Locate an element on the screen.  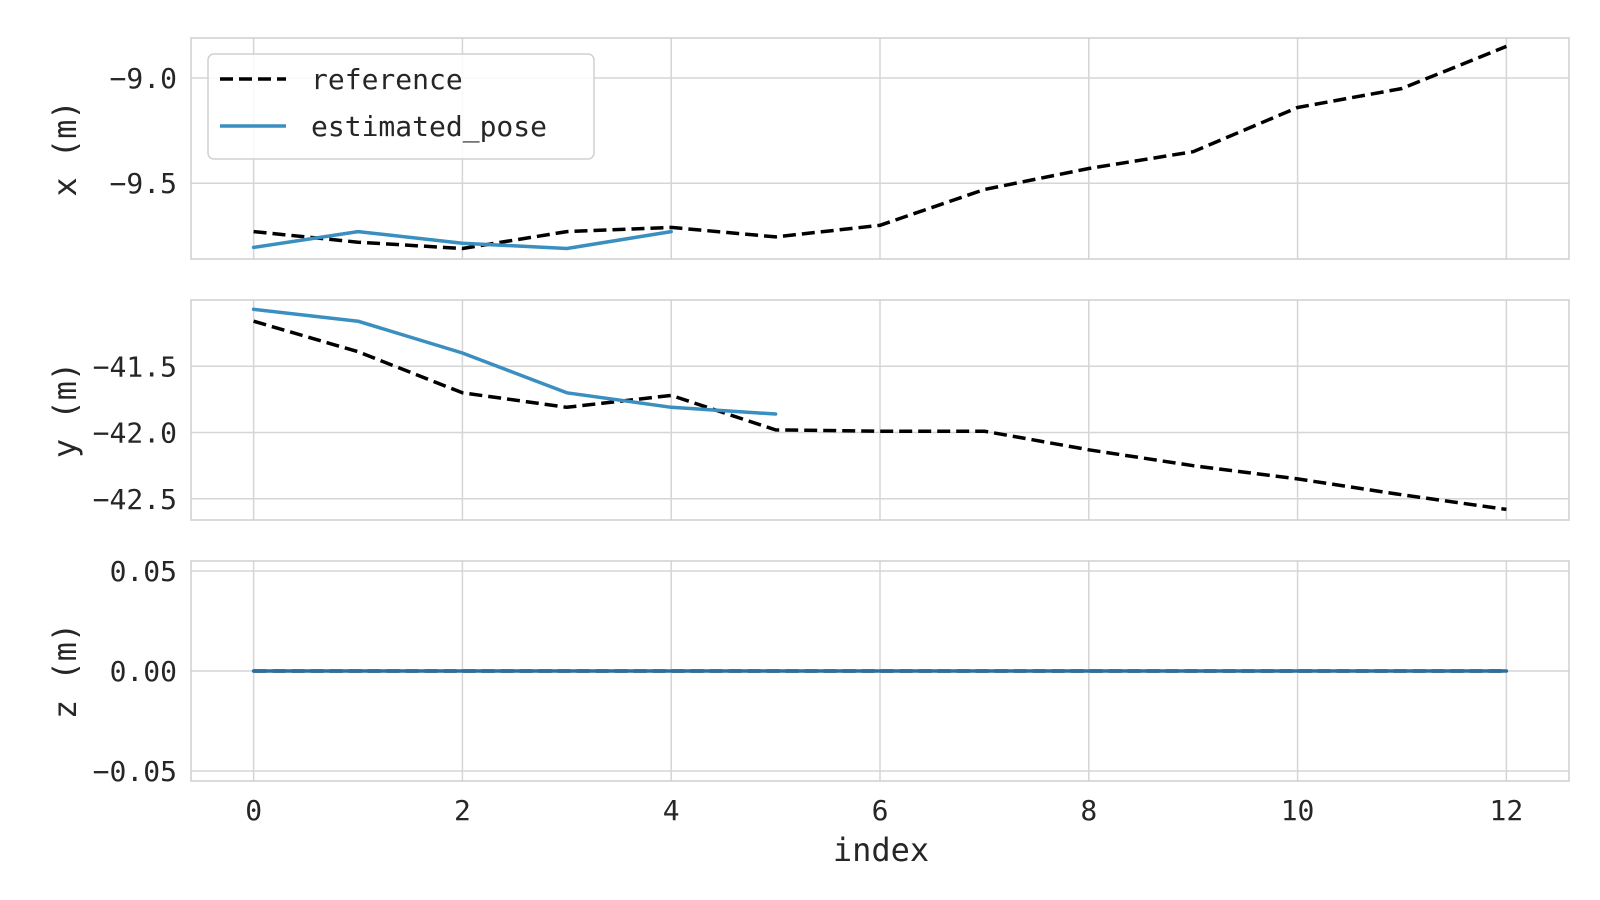
x-axis-label: index is located at coordinates (881, 850).